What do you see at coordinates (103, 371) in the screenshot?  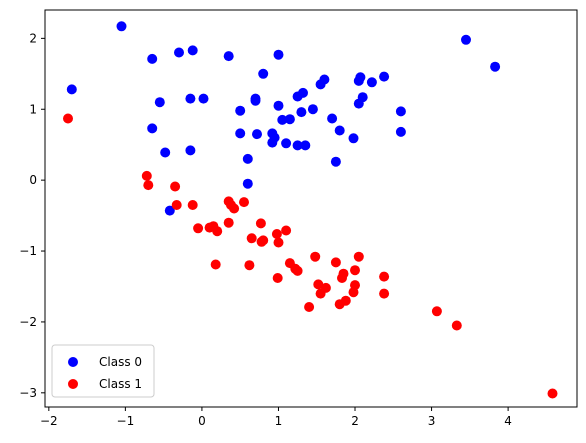 I see `legend: Class 0 Class 1` at bounding box center [103, 371].